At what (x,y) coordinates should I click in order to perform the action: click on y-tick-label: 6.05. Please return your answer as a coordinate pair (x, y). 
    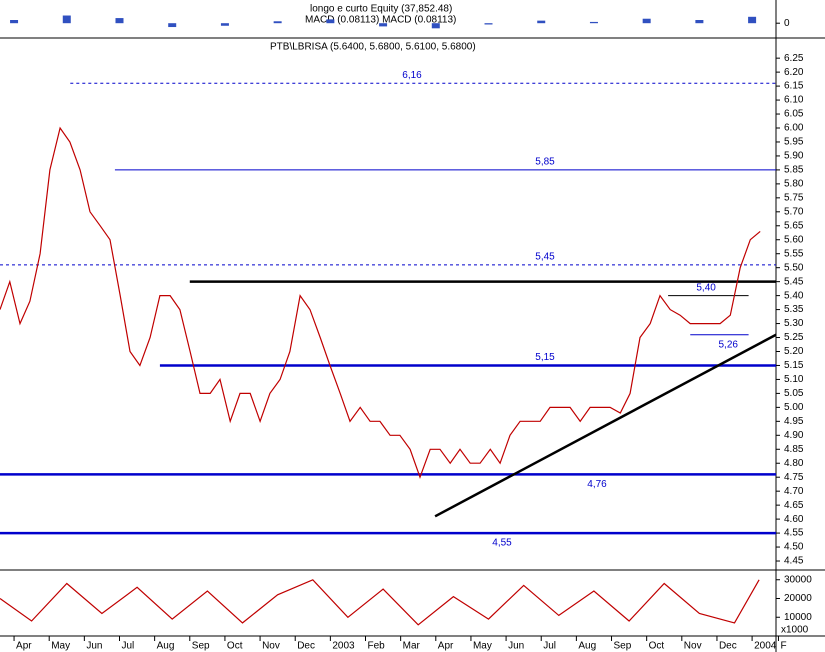
    Looking at the image, I should click on (794, 114).